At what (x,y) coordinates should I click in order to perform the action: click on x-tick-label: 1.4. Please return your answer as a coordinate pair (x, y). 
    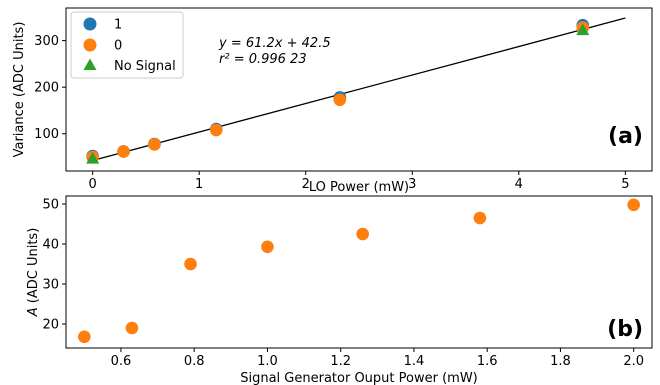
    Looking at the image, I should click on (414, 361).